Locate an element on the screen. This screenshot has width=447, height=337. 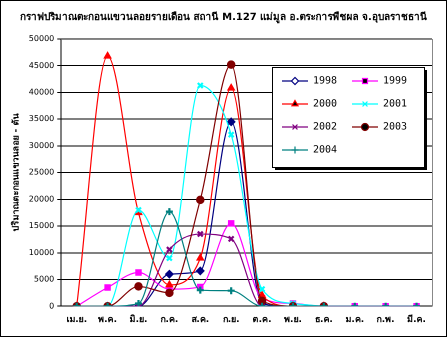
x-tick-label: มี.ค. is located at coordinates (416, 319).